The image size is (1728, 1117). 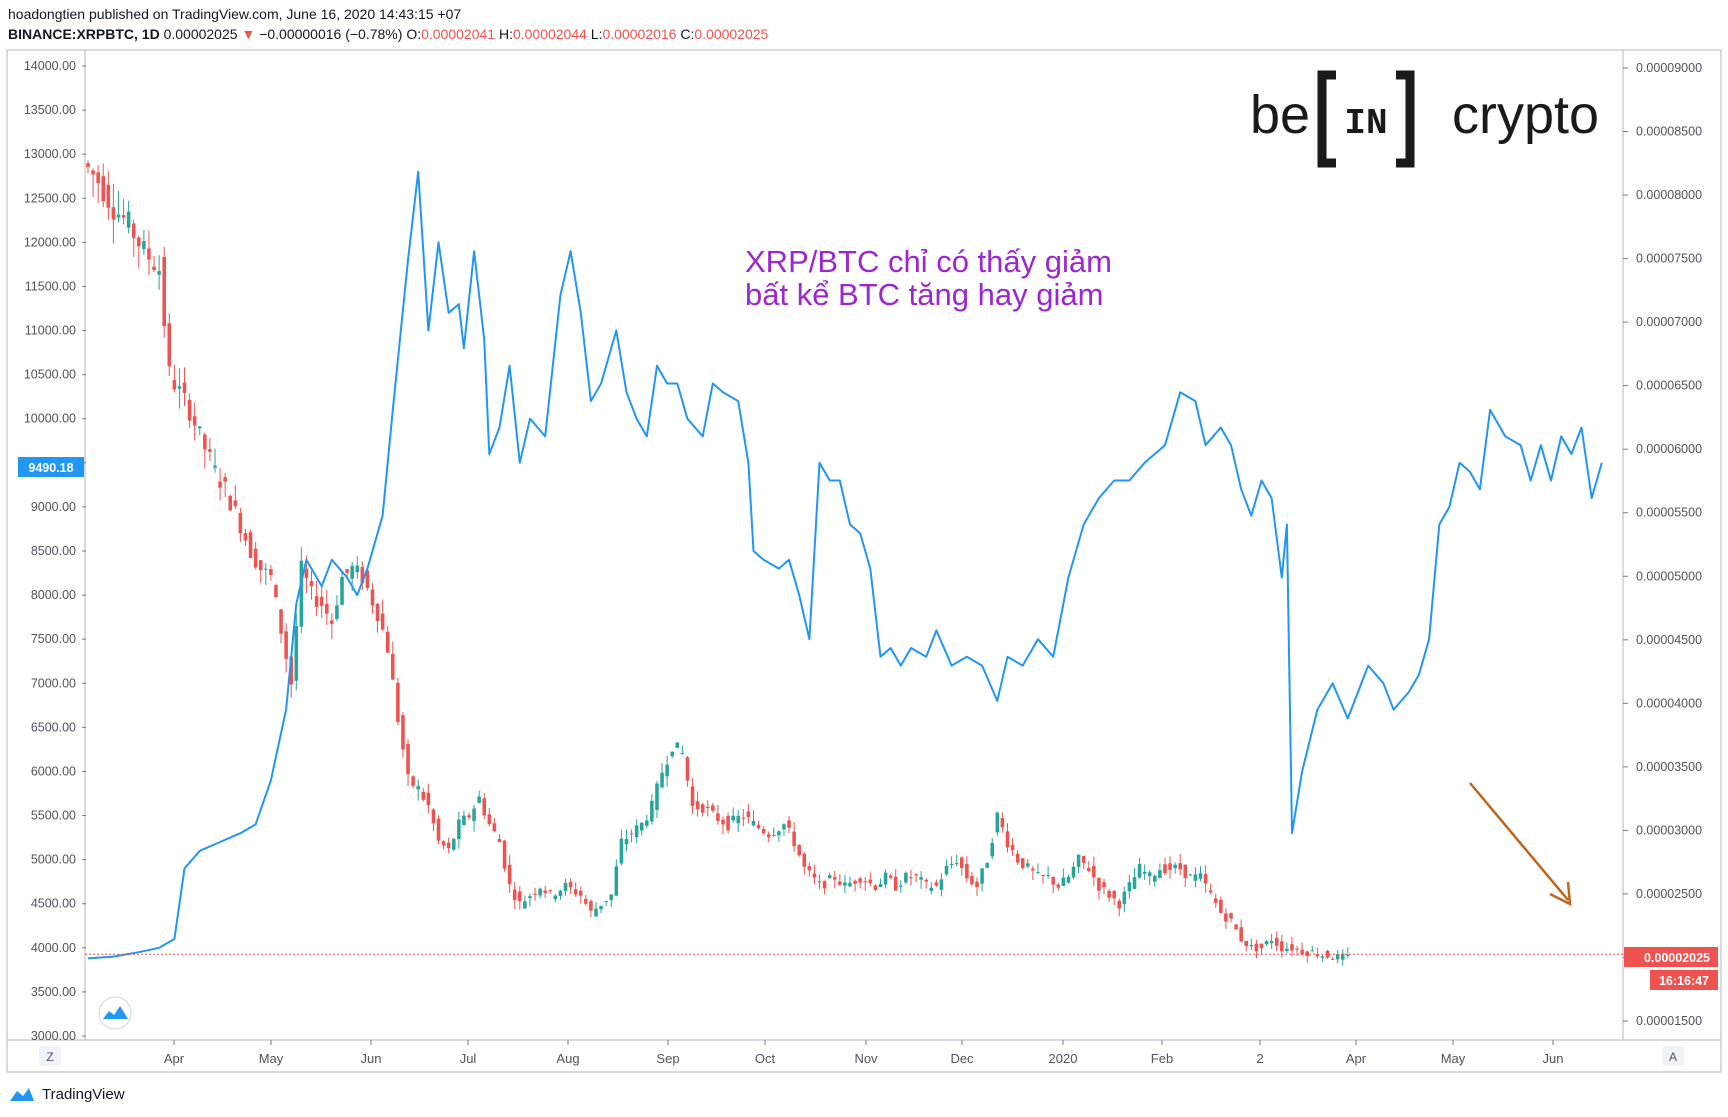 What do you see at coordinates (53, 904) in the screenshot?
I see `left-tick-label: 4500.00` at bounding box center [53, 904].